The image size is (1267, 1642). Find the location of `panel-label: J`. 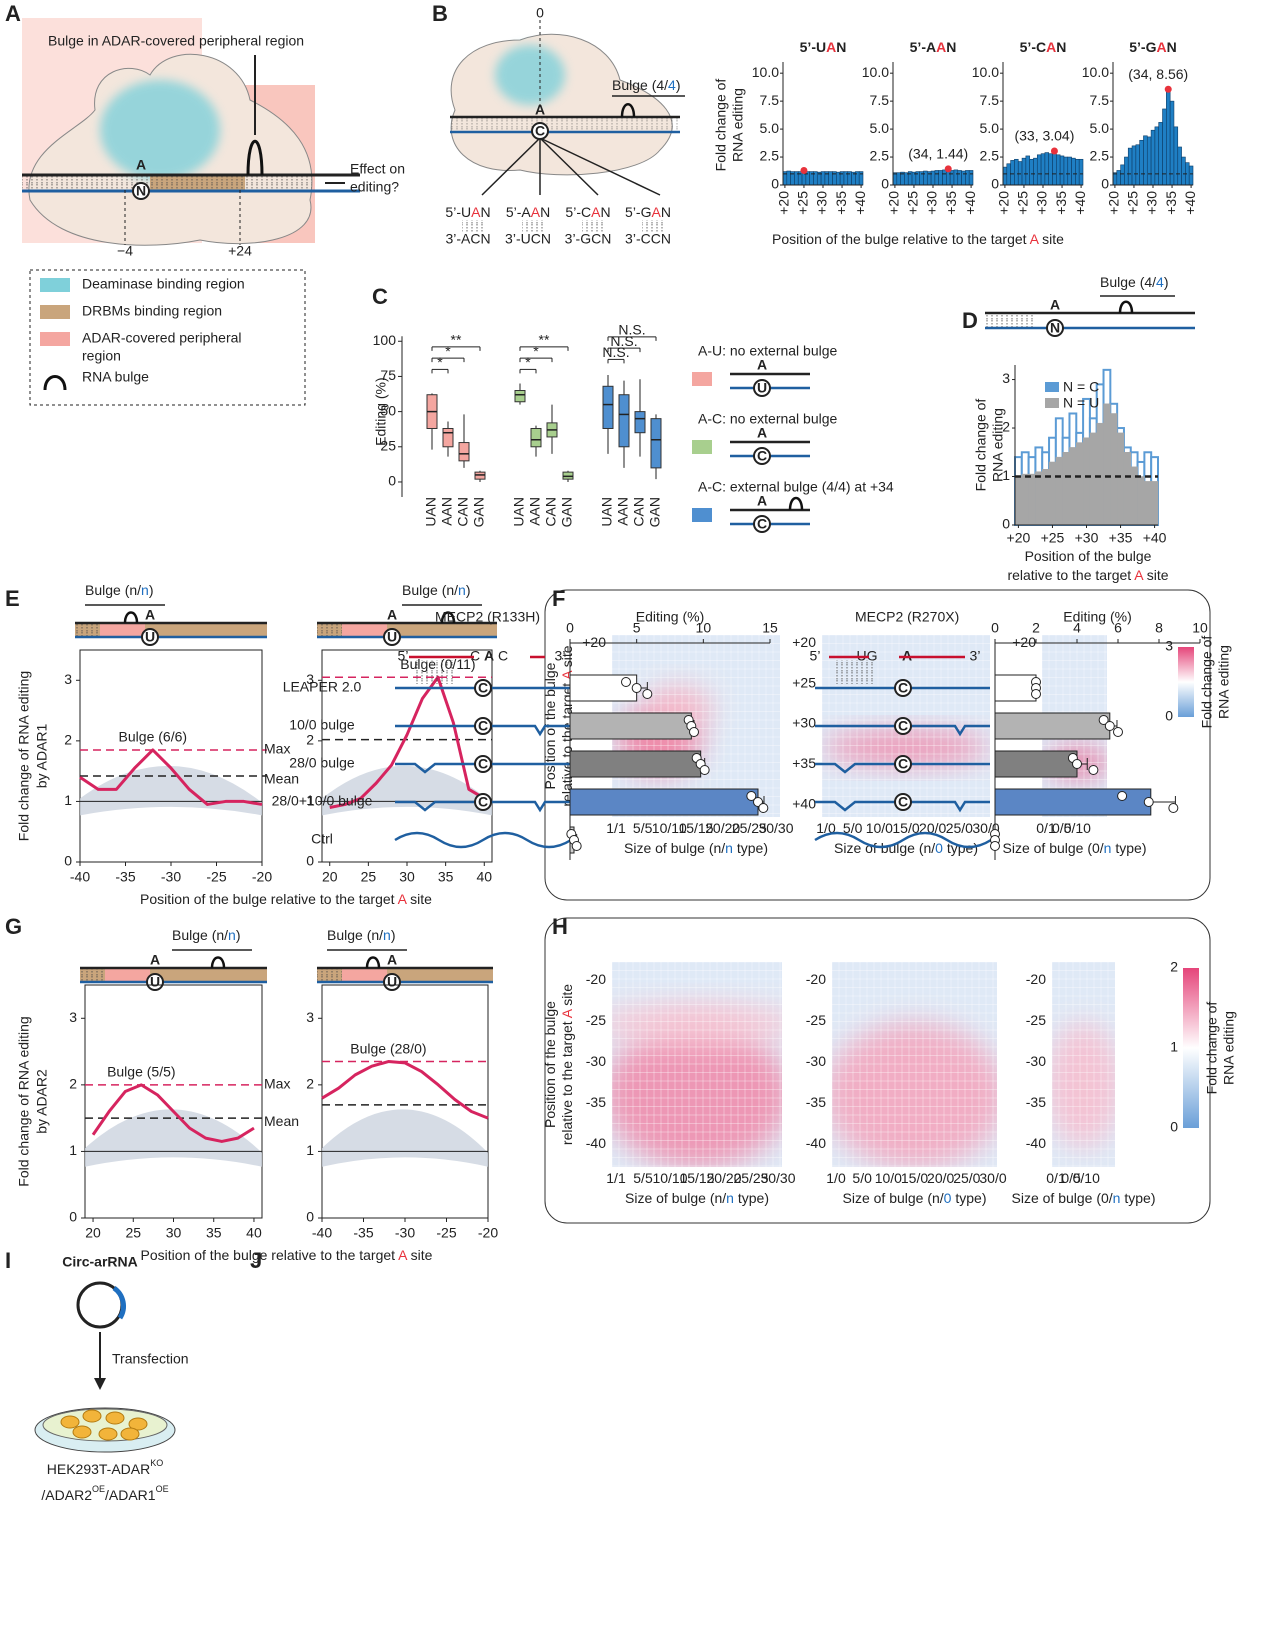

panel-label: J is located at coordinates (256, 1260).